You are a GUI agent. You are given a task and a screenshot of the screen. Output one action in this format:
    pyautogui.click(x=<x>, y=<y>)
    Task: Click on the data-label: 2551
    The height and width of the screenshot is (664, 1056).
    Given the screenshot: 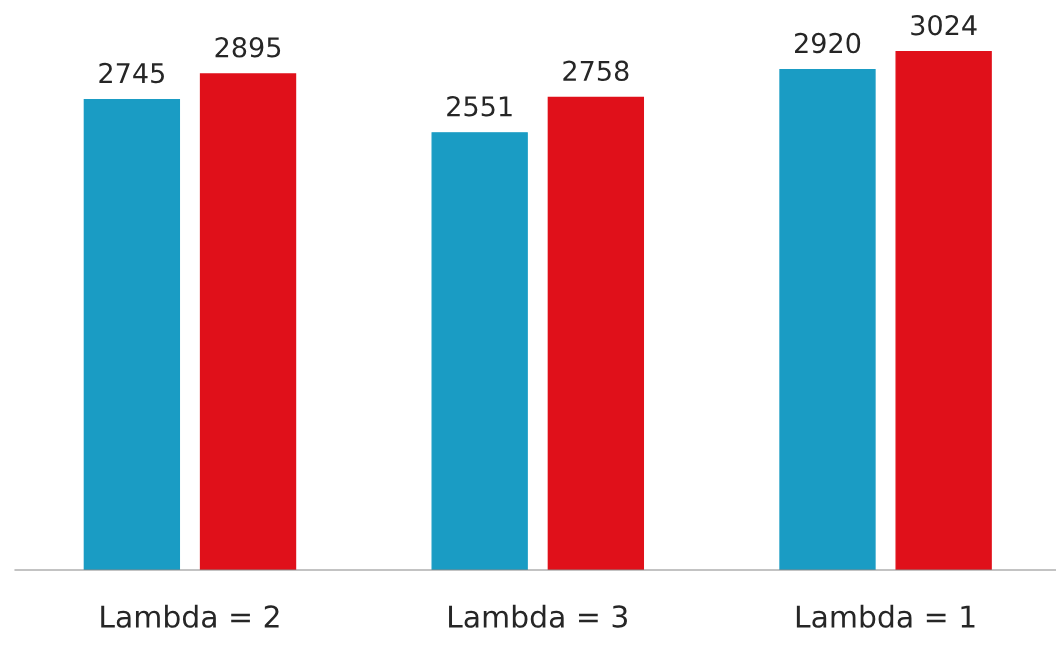 What is the action you would take?
    pyautogui.click(x=479, y=106)
    